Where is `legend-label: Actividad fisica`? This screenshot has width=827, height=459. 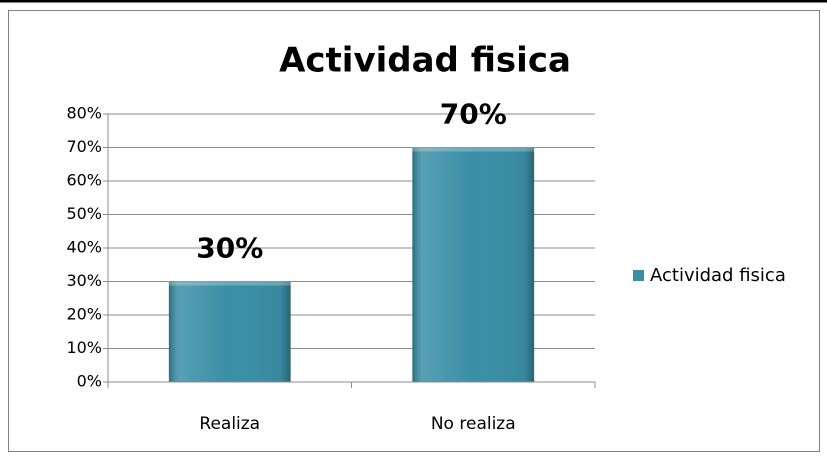
legend-label: Actividad fisica is located at coordinates (718, 275).